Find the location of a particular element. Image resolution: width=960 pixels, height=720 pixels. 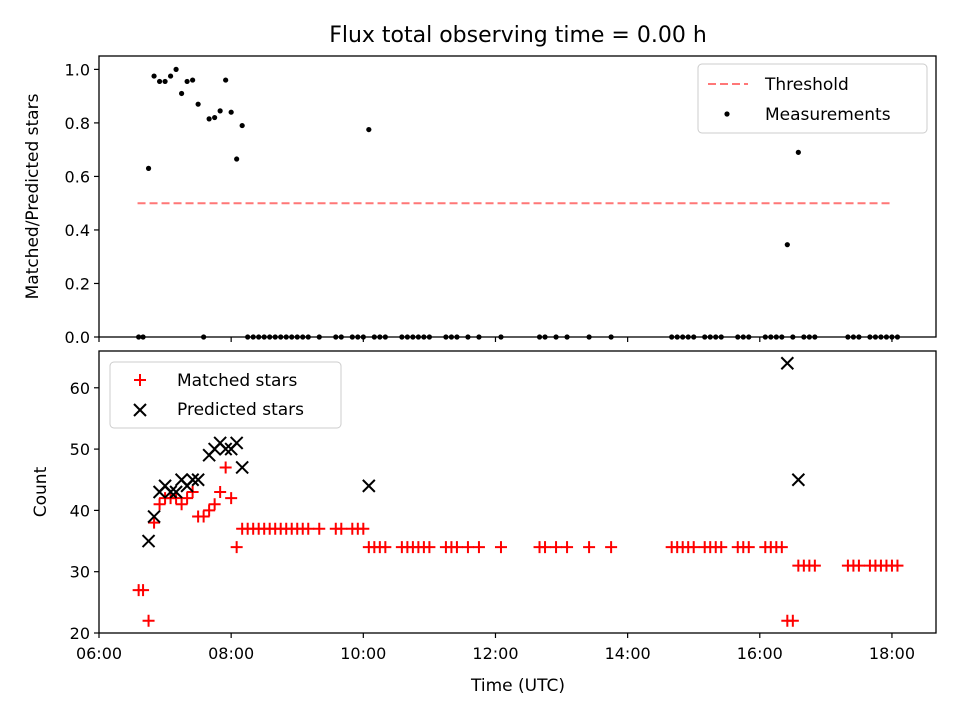

top-legend: Threshold Measurements is located at coordinates (812, 98).